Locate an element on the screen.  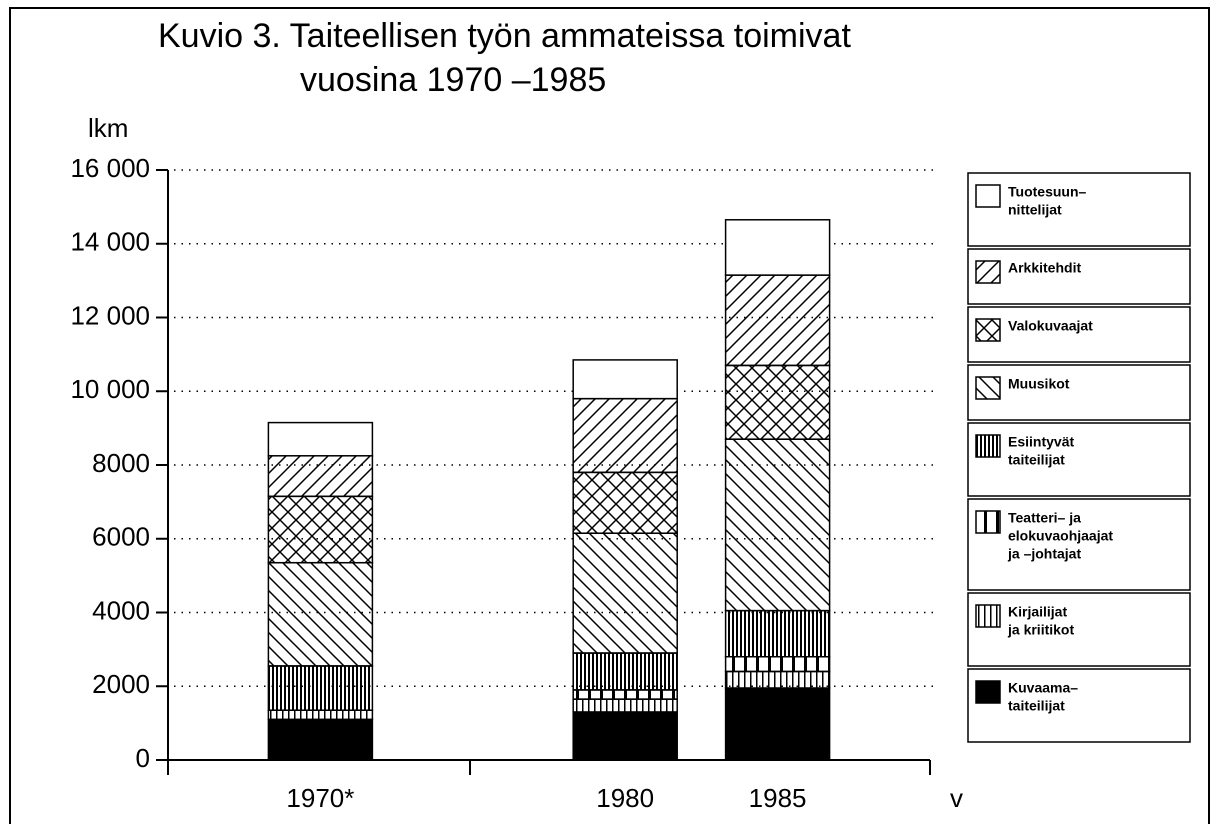
x-tick-label: 1970* is located at coordinates (320, 798).